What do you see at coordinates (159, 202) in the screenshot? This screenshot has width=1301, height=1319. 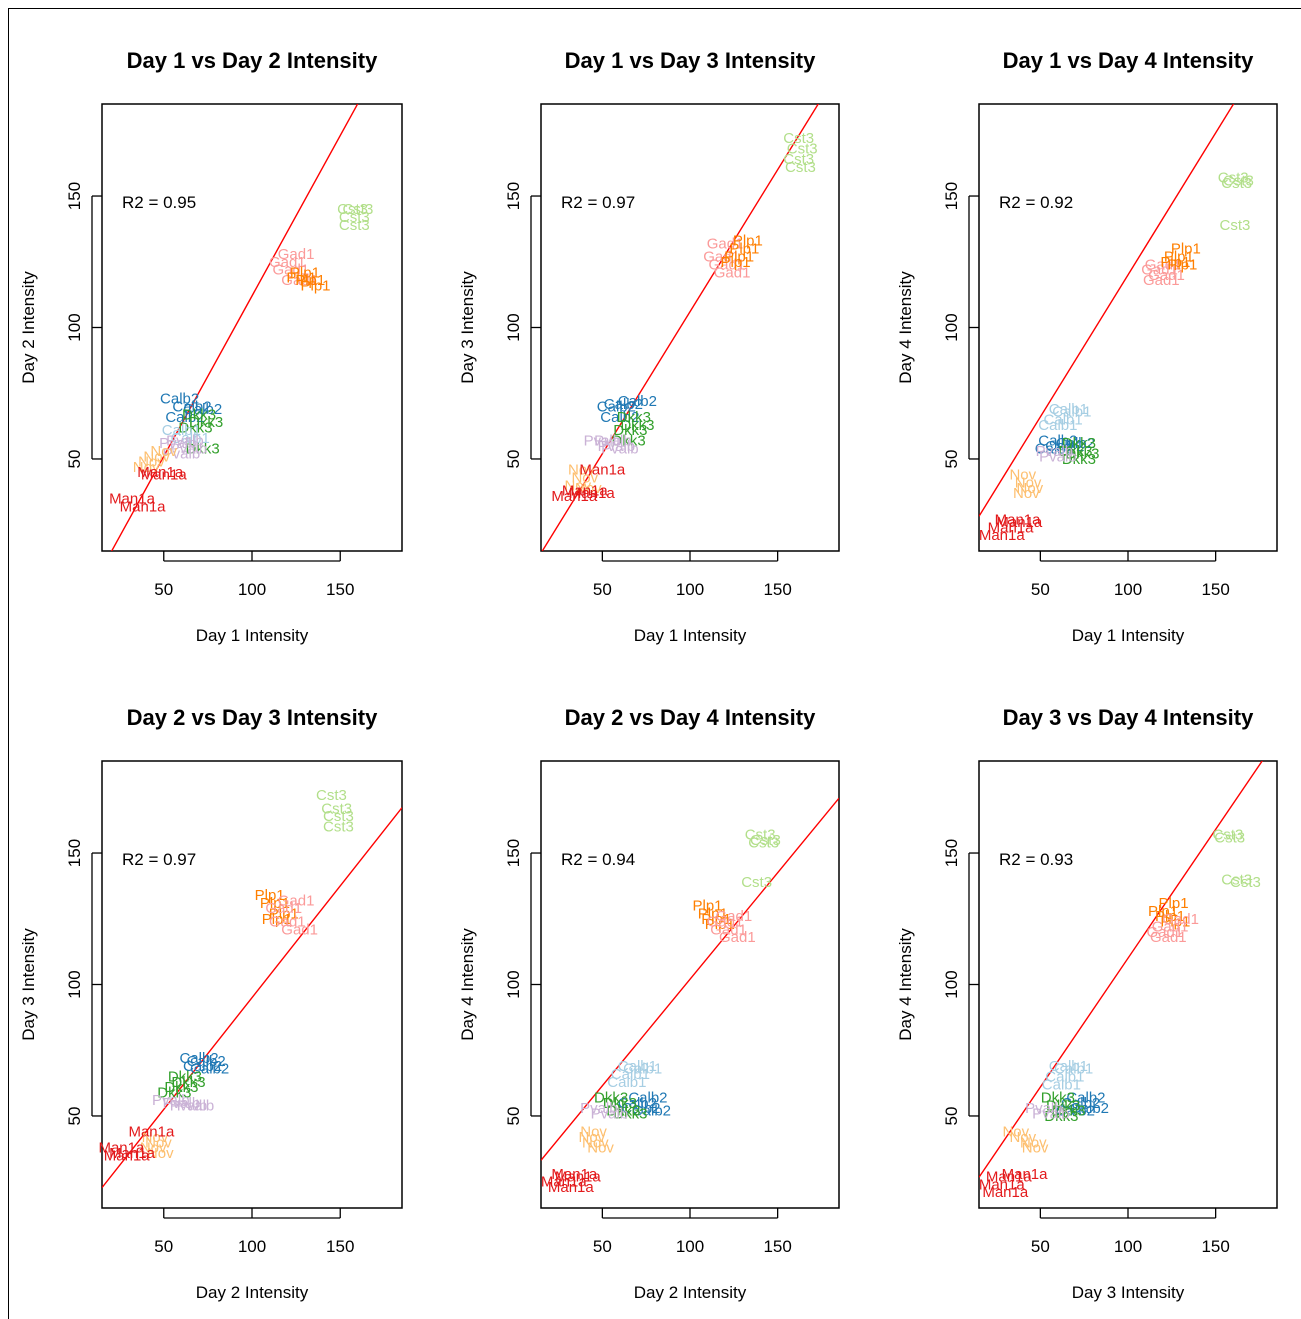 I see `r2-annotation: R2 = 0.95` at bounding box center [159, 202].